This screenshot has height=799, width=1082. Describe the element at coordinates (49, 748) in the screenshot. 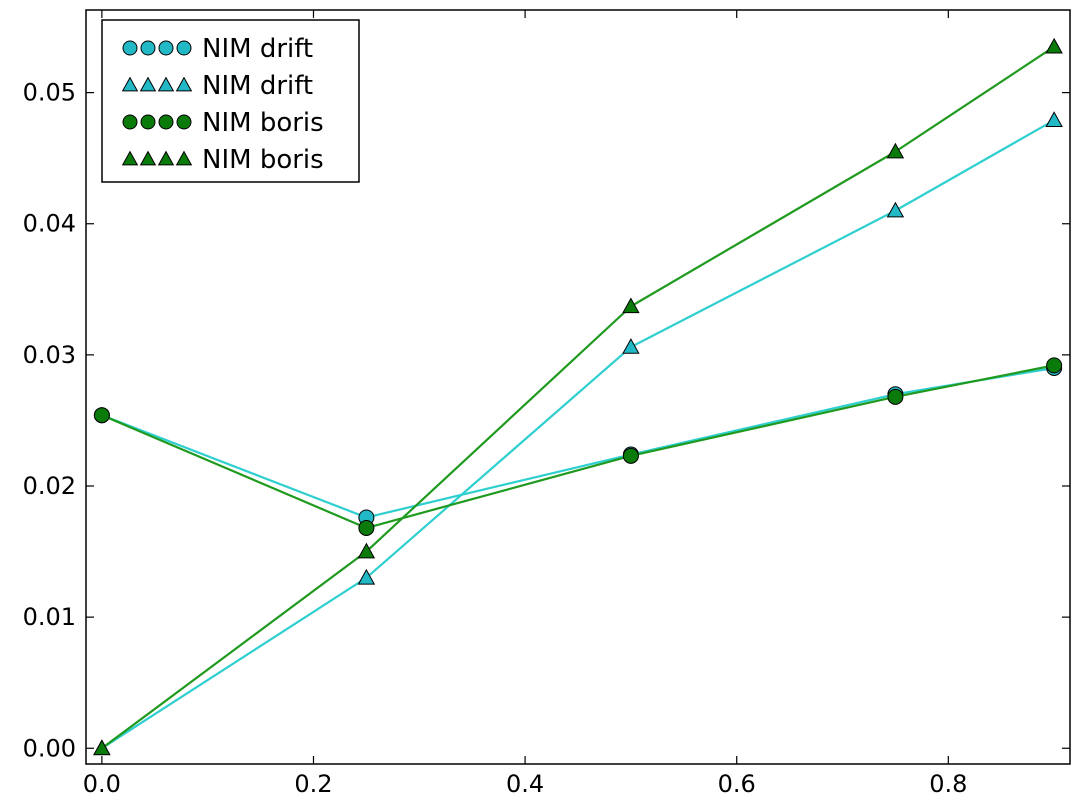

I see `y-tick-label: 0.00` at that location.